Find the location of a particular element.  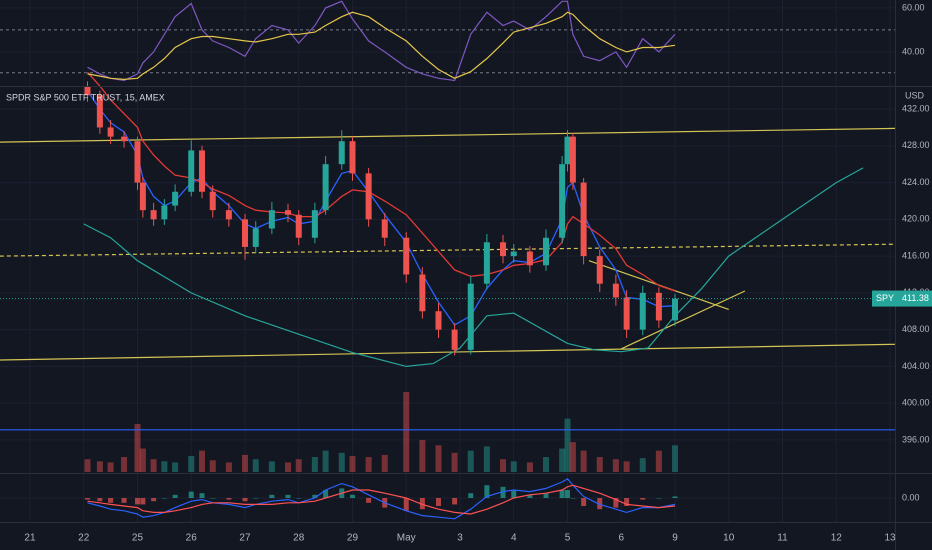

x-tick-label: 6 is located at coordinates (621, 538).